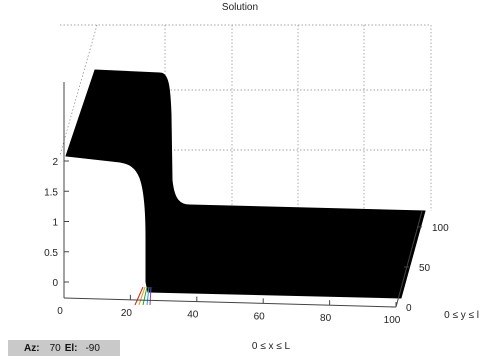 Image resolution: width=480 pixels, height=361 pixels. Describe the element at coordinates (240, 7) in the screenshot. I see `chart-title: Solution` at that location.